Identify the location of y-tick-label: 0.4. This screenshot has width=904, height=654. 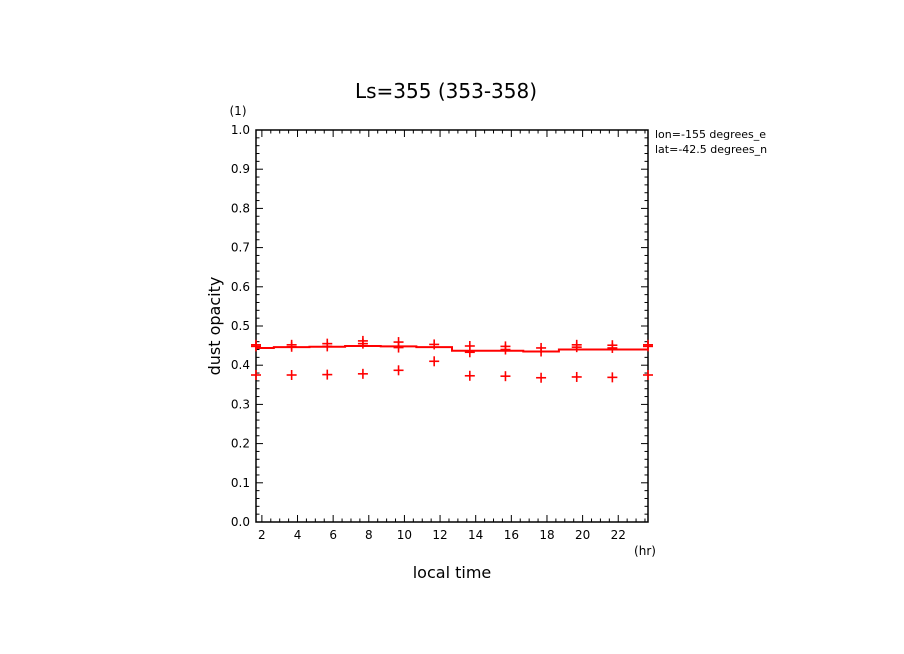
(240, 365).